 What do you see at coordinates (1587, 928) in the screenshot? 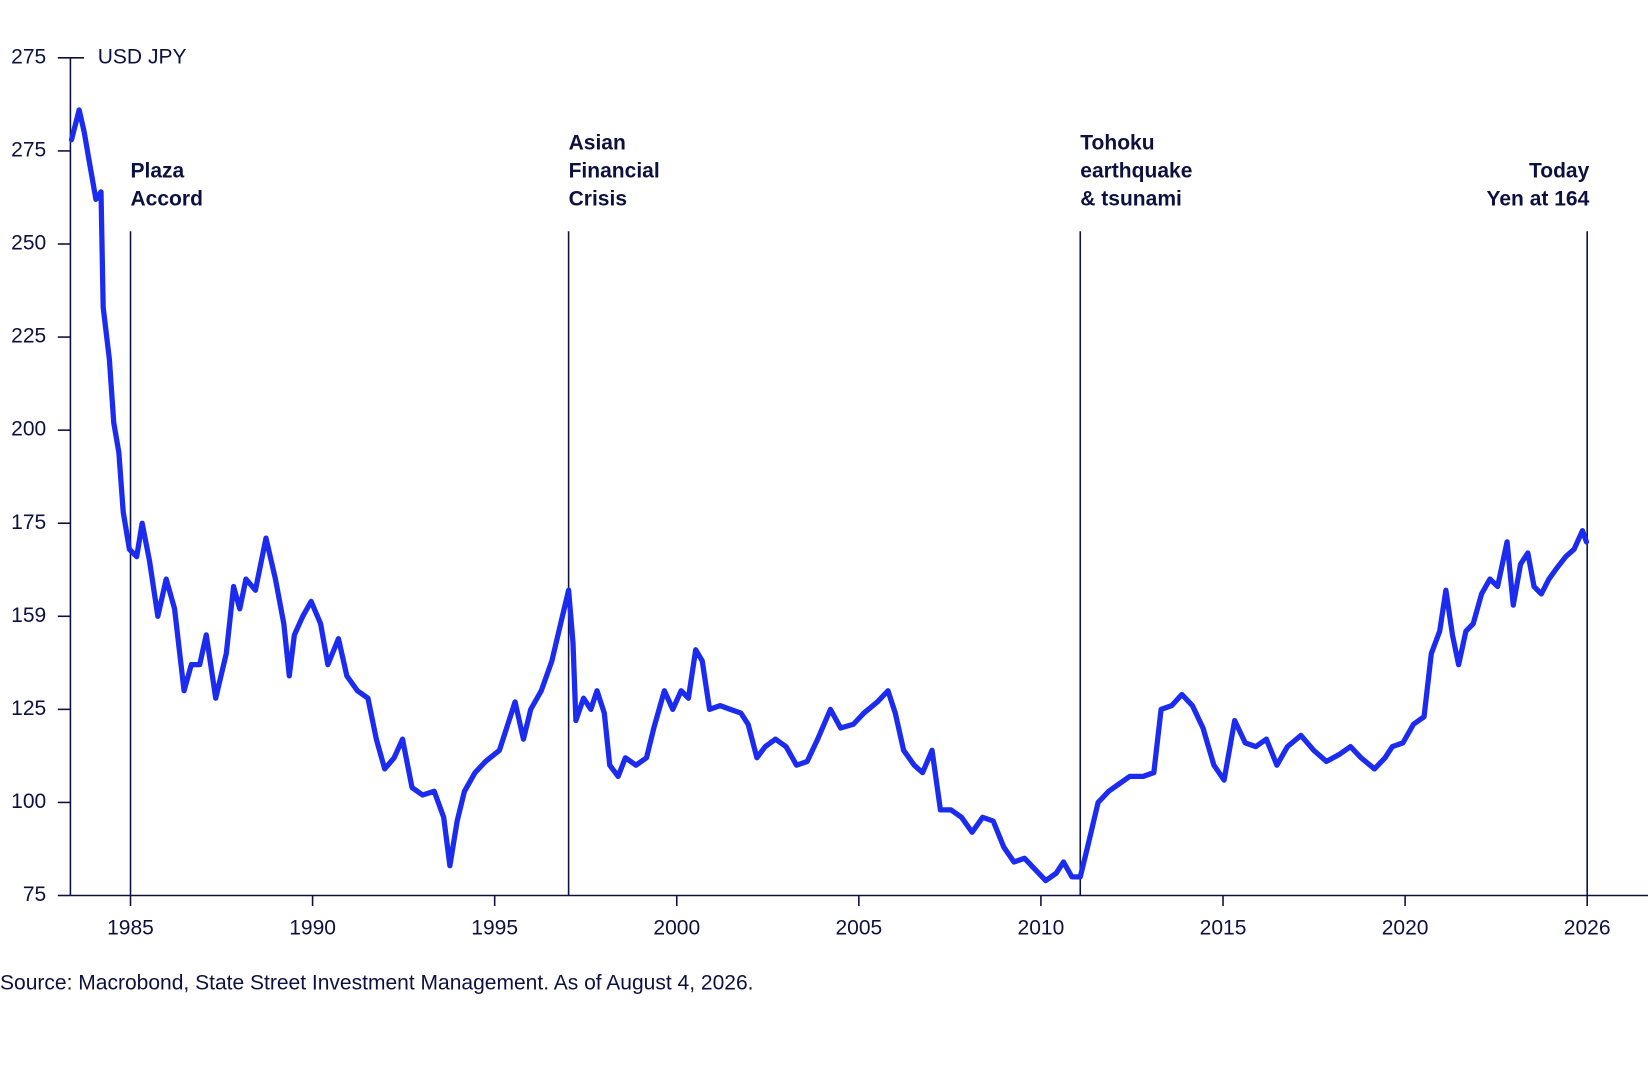
I see `x-tick-label: 2026` at bounding box center [1587, 928].